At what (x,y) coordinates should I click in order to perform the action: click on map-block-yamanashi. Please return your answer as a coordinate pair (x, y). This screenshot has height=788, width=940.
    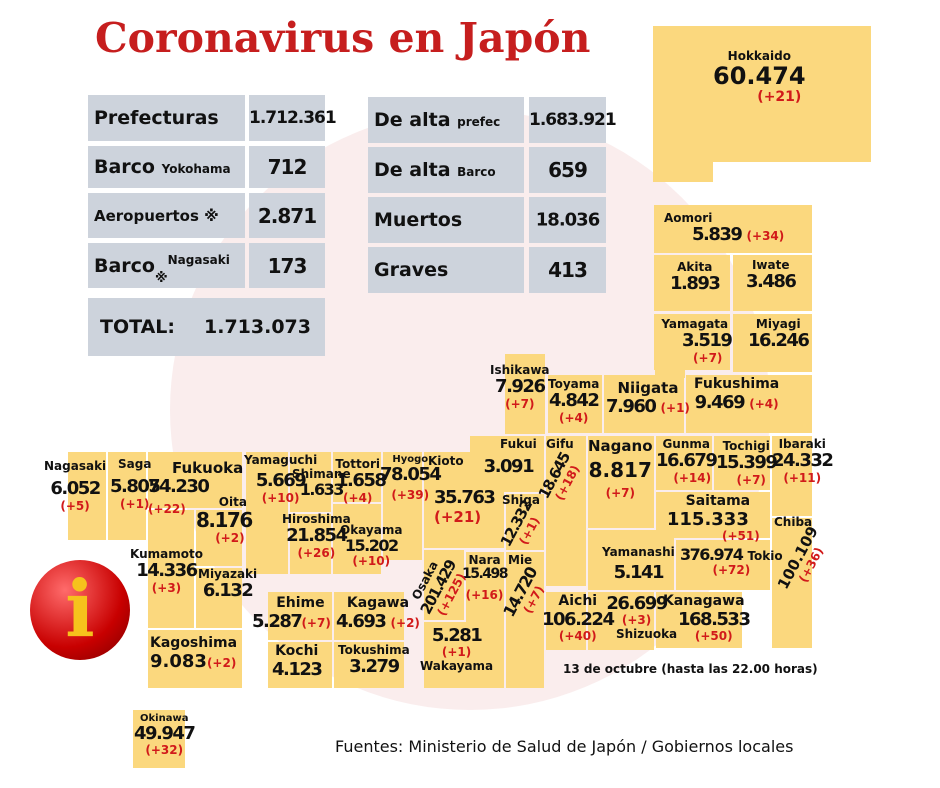
    Looking at the image, I should click on (631, 560).